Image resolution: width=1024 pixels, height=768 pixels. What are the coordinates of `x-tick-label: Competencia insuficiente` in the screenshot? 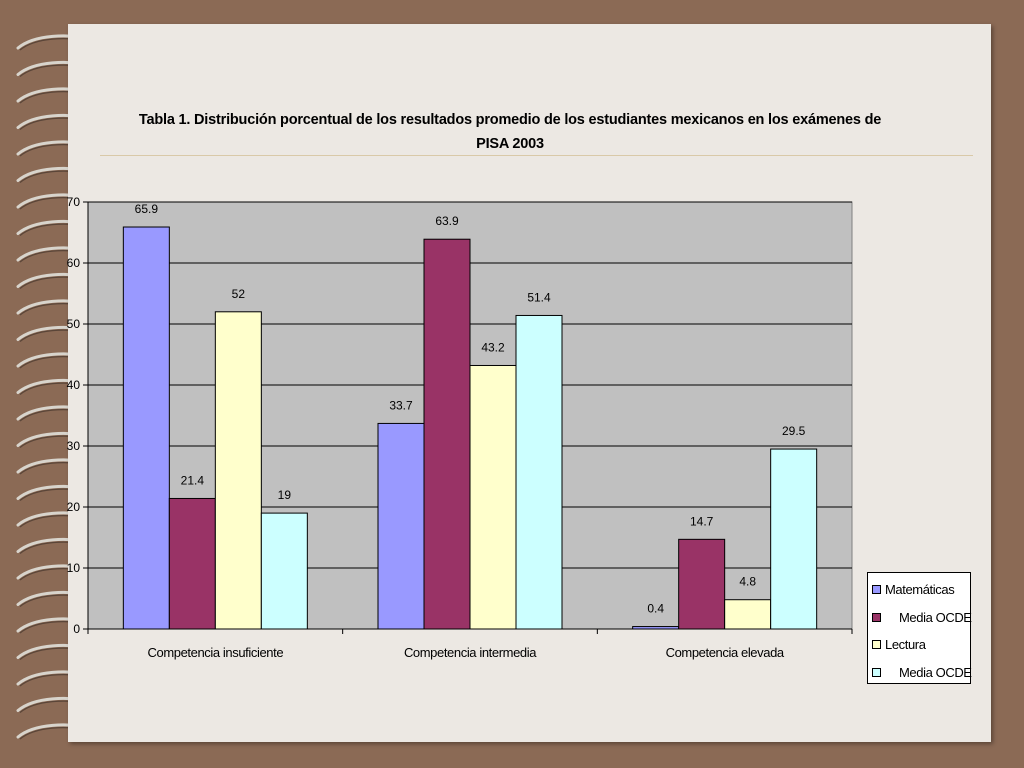 It's located at (216, 652).